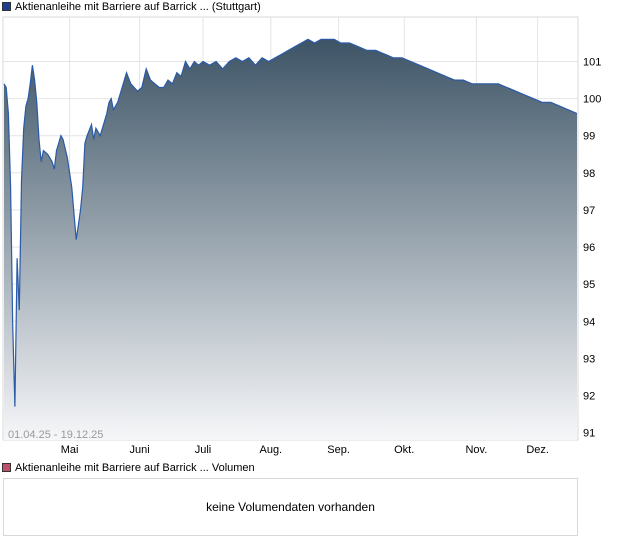  I want to click on y-tick-label: 94, so click(589, 322).